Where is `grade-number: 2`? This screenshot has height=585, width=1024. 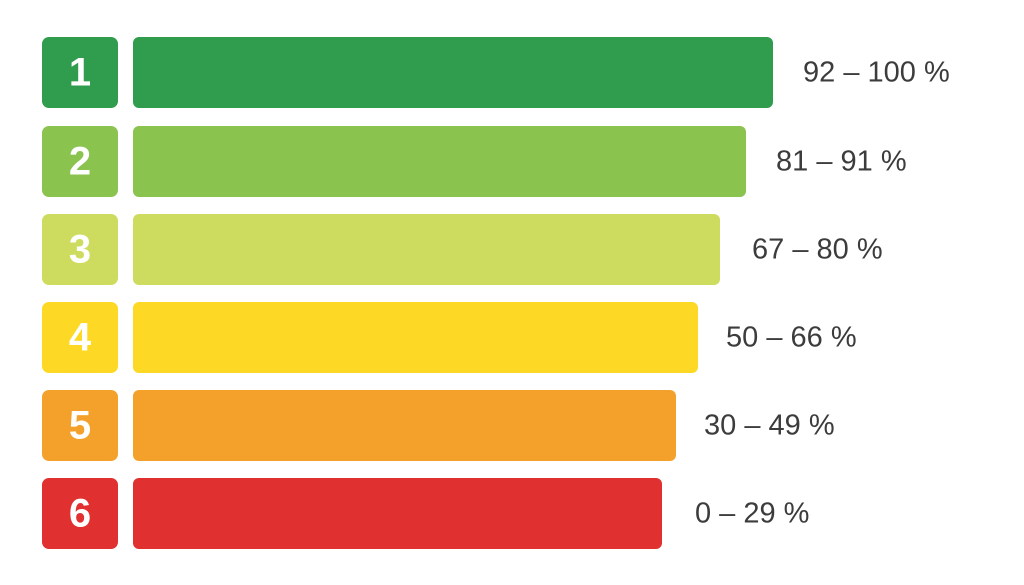 grade-number: 2 is located at coordinates (80, 162).